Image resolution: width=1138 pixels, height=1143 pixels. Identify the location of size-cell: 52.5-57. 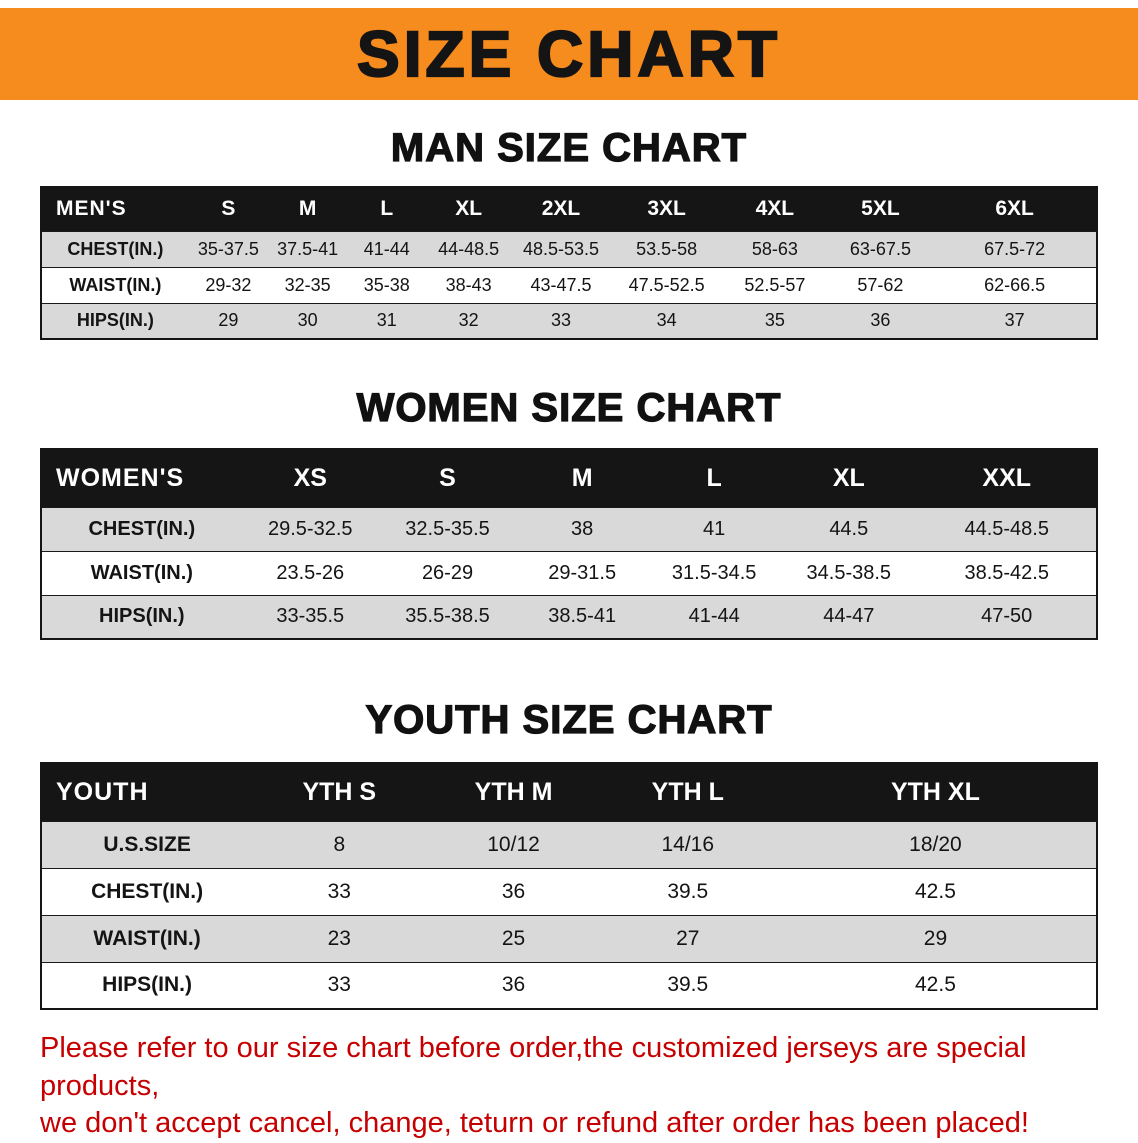
(775, 285).